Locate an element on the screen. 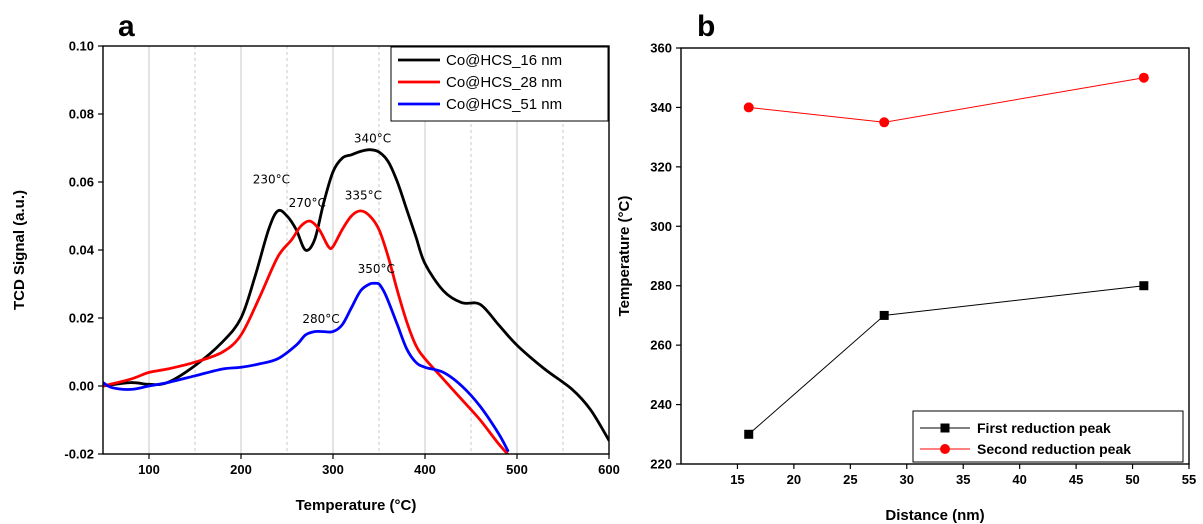  panel-a-y-tick-label: 0.00 is located at coordinates (81, 386).